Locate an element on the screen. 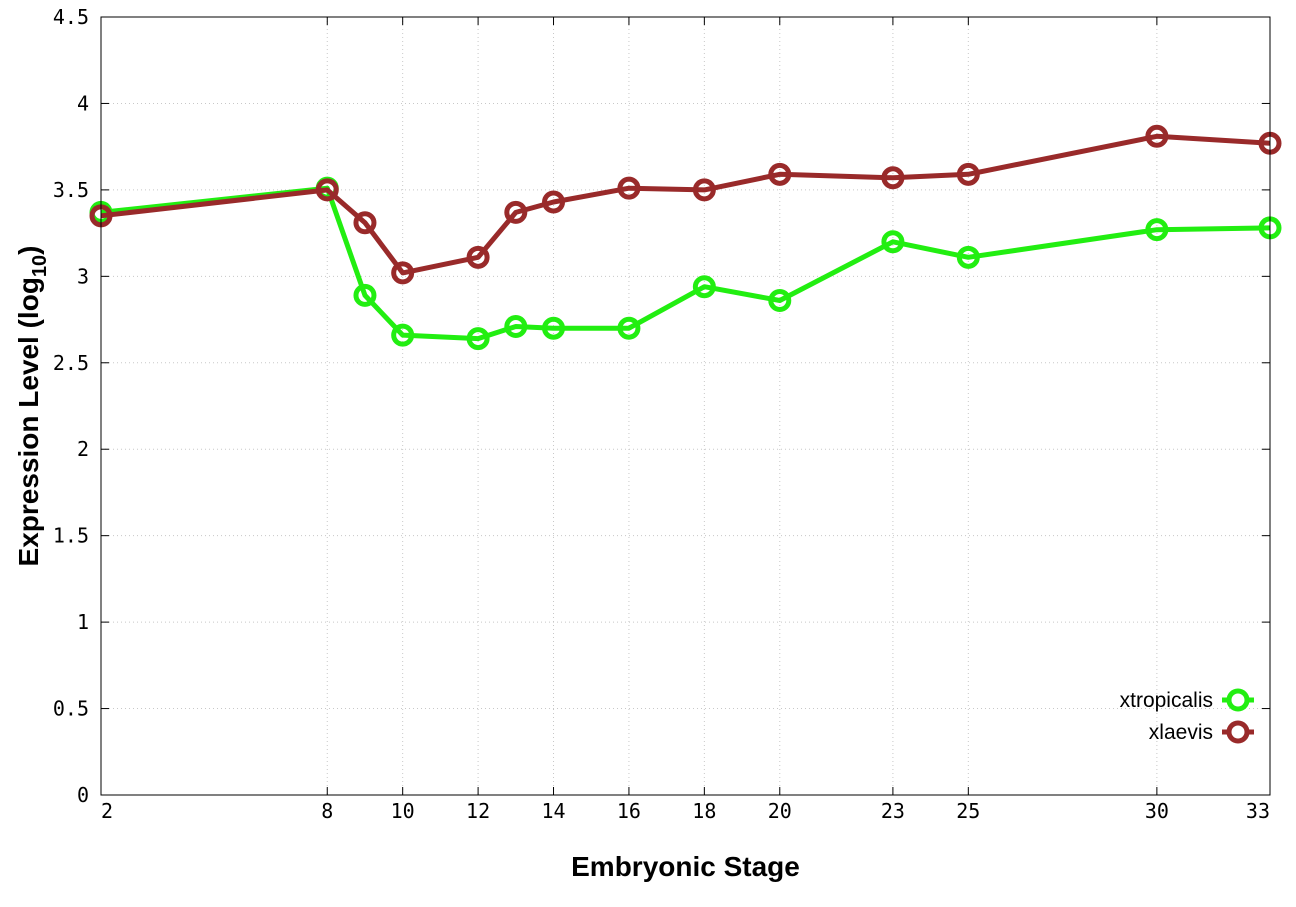 This screenshot has height=907, width=1296. x-tick-label: 30 is located at coordinates (1157, 811).